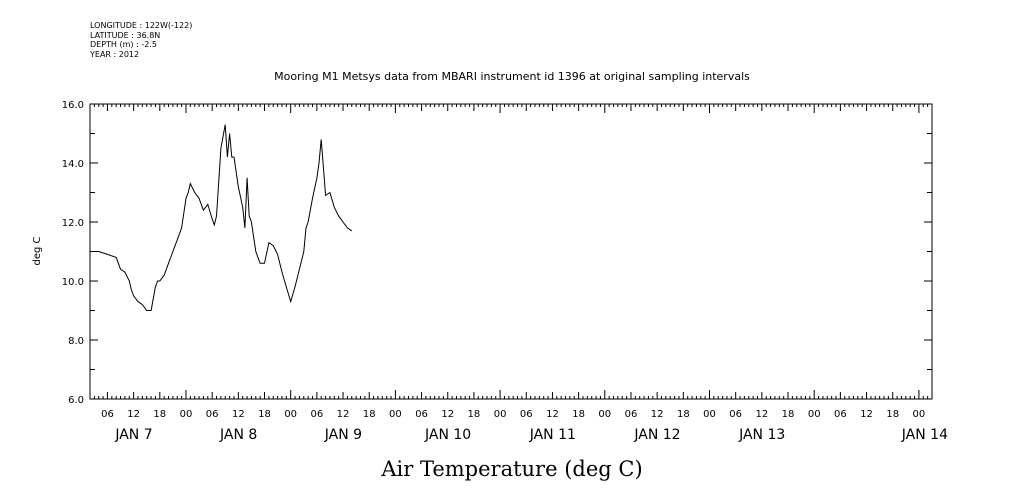 The height and width of the screenshot is (504, 1009). What do you see at coordinates (924, 435) in the screenshot?
I see `x-day-label: JAN 14` at bounding box center [924, 435].